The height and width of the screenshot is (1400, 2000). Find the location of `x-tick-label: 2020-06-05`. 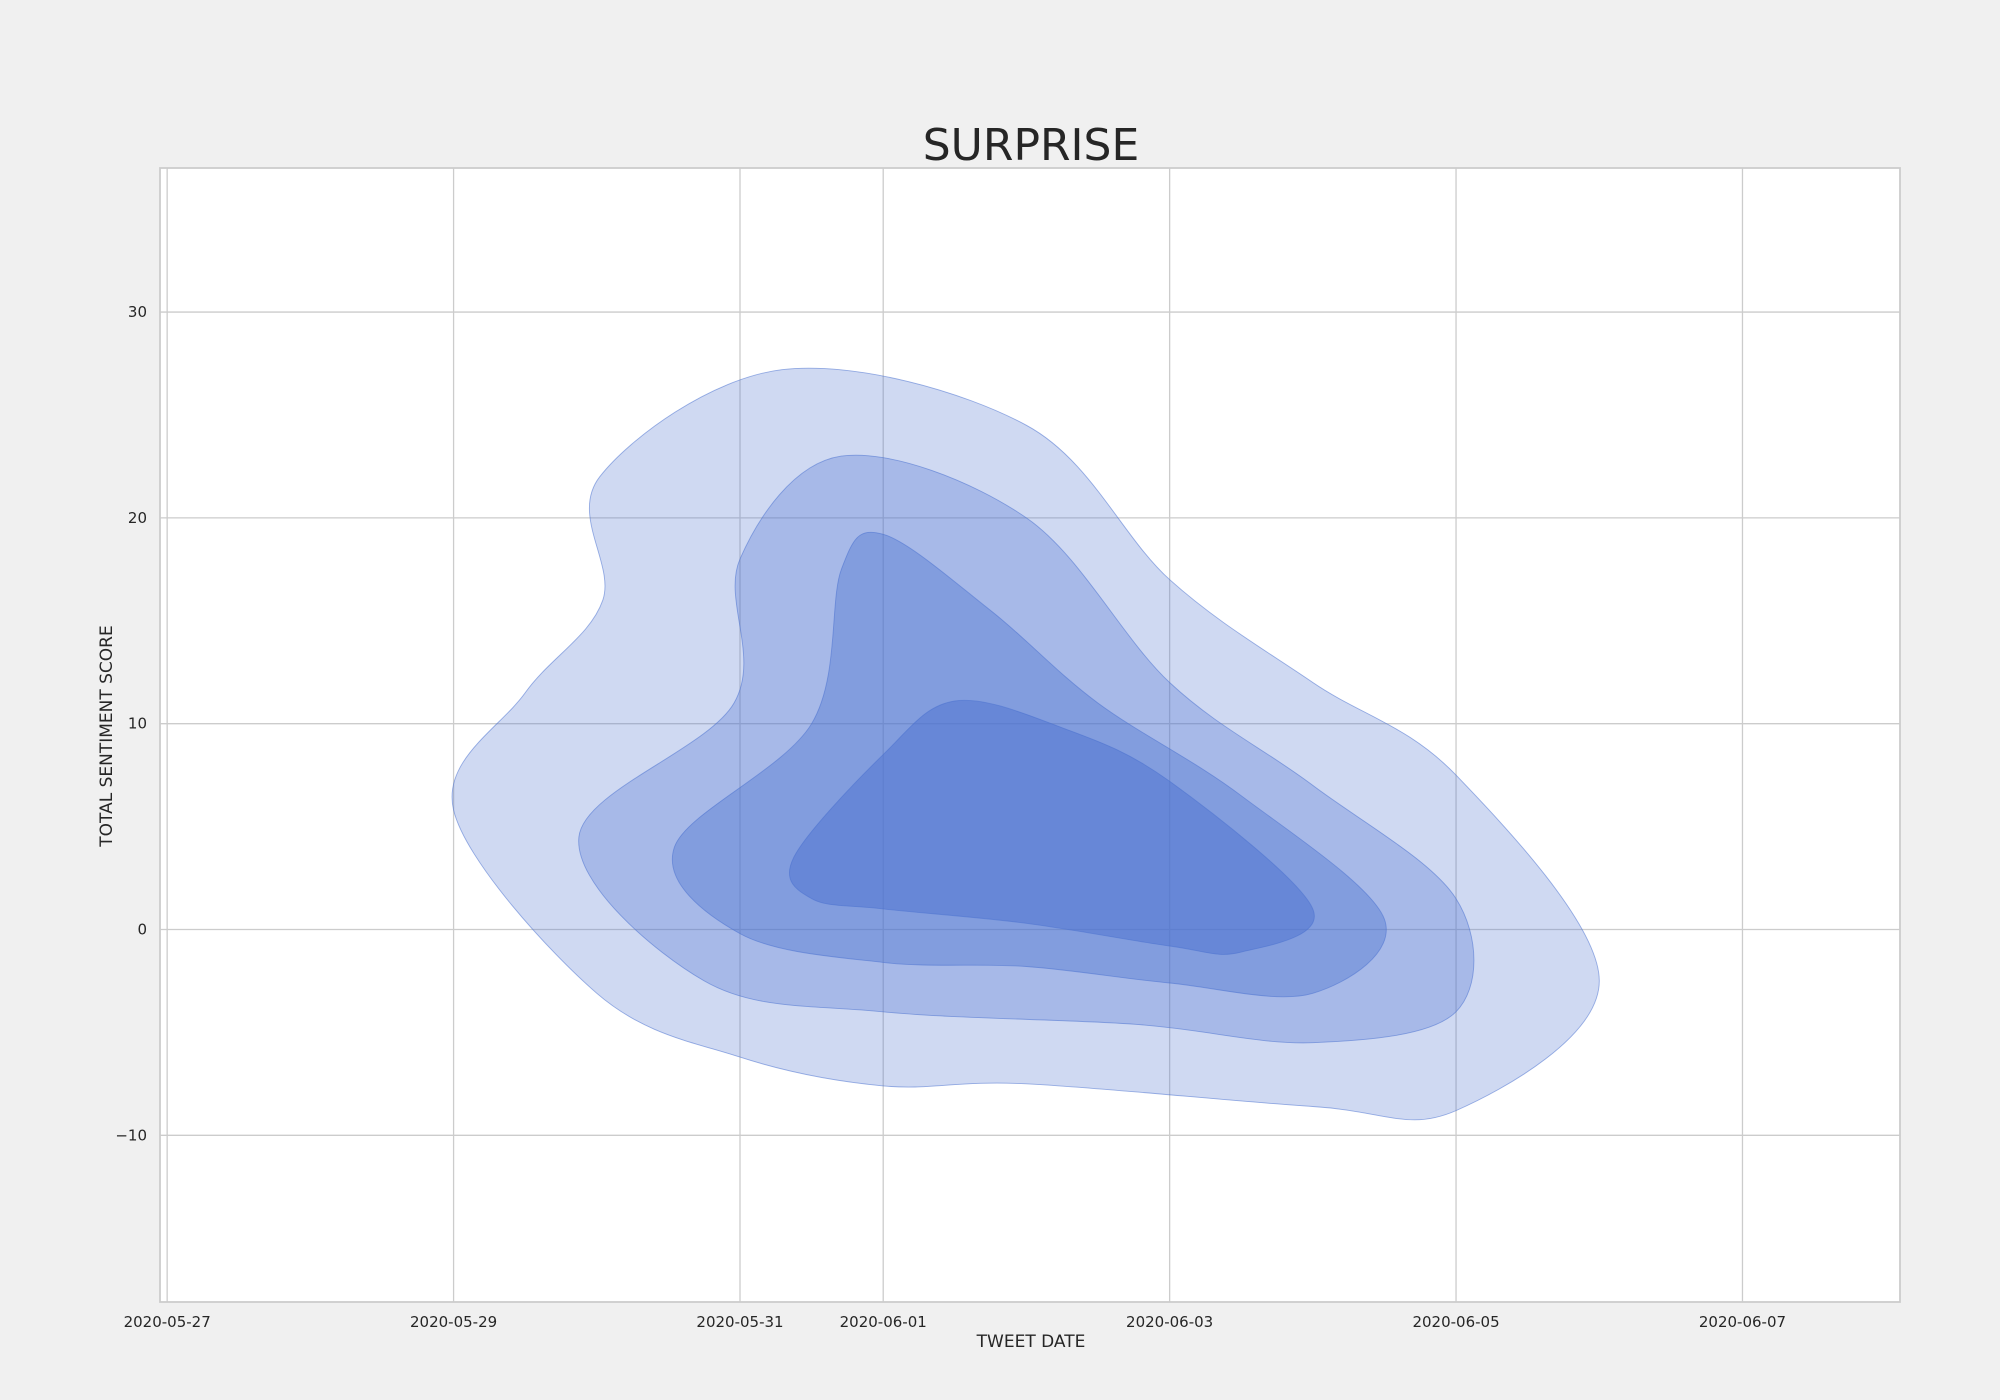

x-tick-label: 2020-06-05 is located at coordinates (1455, 1322).